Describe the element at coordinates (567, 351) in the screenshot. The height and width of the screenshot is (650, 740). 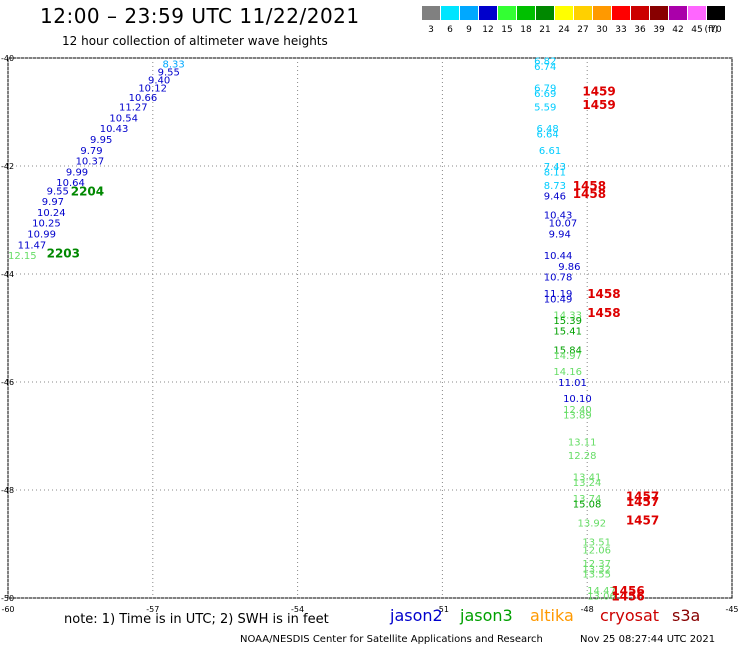
I see `wave-height-label: 15.84` at that location.